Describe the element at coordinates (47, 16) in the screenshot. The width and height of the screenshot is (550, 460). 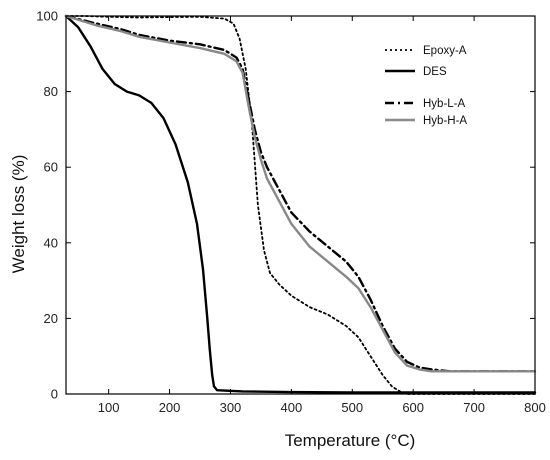
I see `y-tick-label: 100` at that location.